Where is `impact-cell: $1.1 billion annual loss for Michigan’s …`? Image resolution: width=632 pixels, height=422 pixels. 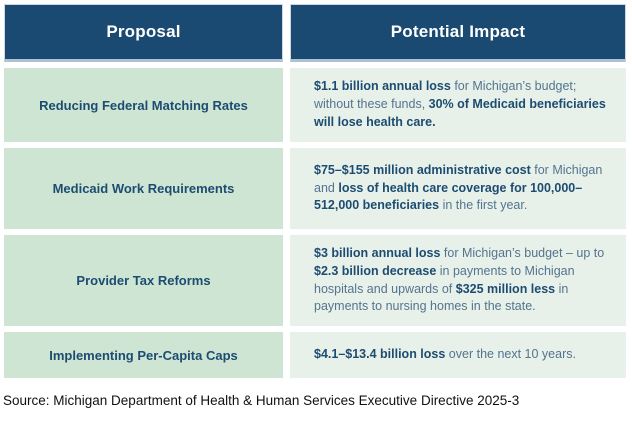
impact-cell: $1.1 billion annual loss for Michigan’s … is located at coordinates (458, 105).